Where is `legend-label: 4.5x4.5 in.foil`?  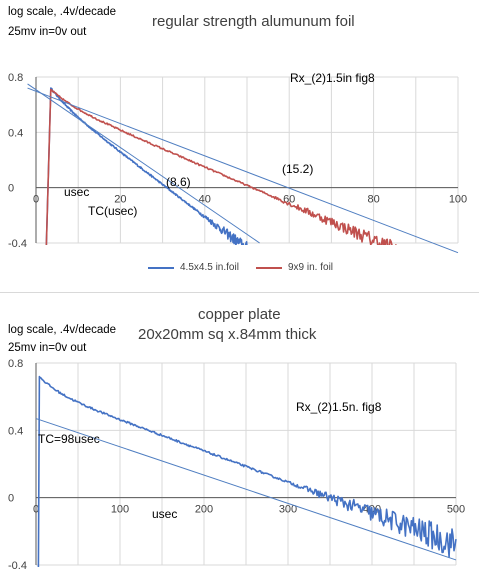 legend-label: 4.5x4.5 in.foil is located at coordinates (209, 267).